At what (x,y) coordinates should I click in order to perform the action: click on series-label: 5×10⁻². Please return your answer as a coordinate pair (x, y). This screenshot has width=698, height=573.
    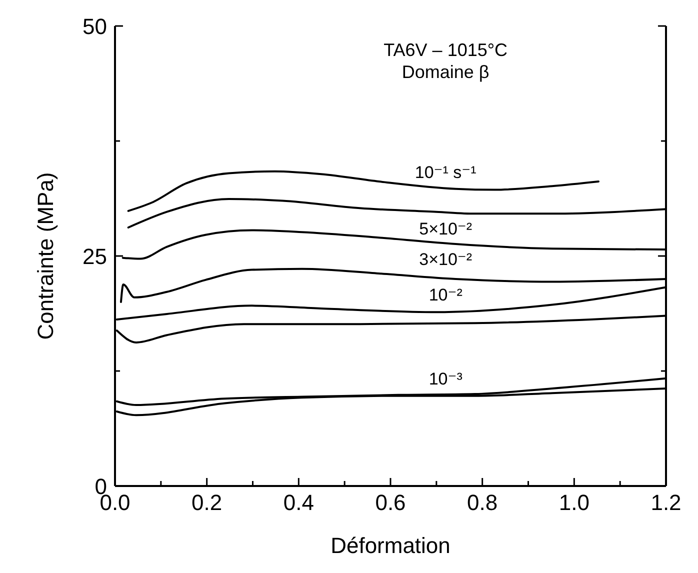
    Looking at the image, I should click on (445, 228).